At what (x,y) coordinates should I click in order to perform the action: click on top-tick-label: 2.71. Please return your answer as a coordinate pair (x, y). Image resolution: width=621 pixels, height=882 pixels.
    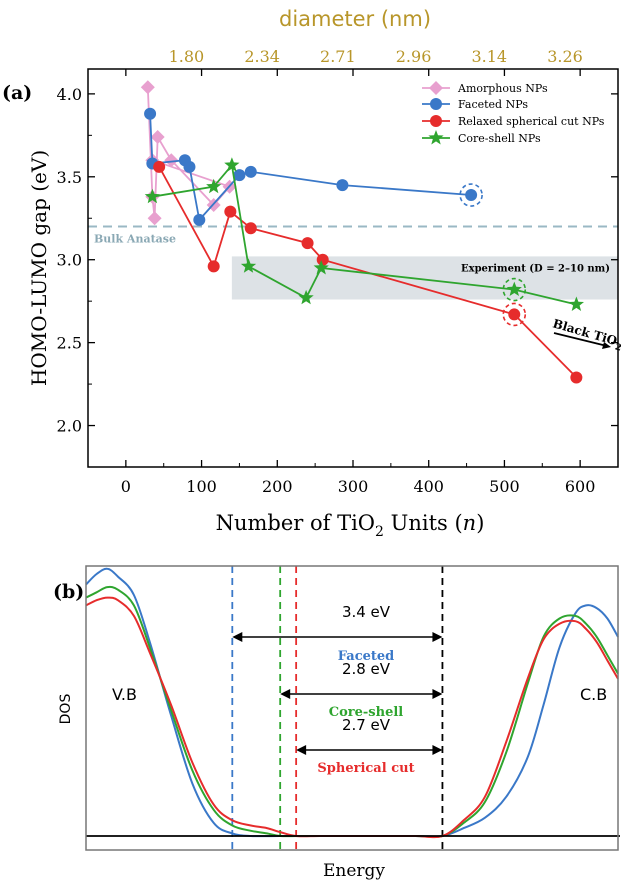
    Looking at the image, I should click on (338, 56).